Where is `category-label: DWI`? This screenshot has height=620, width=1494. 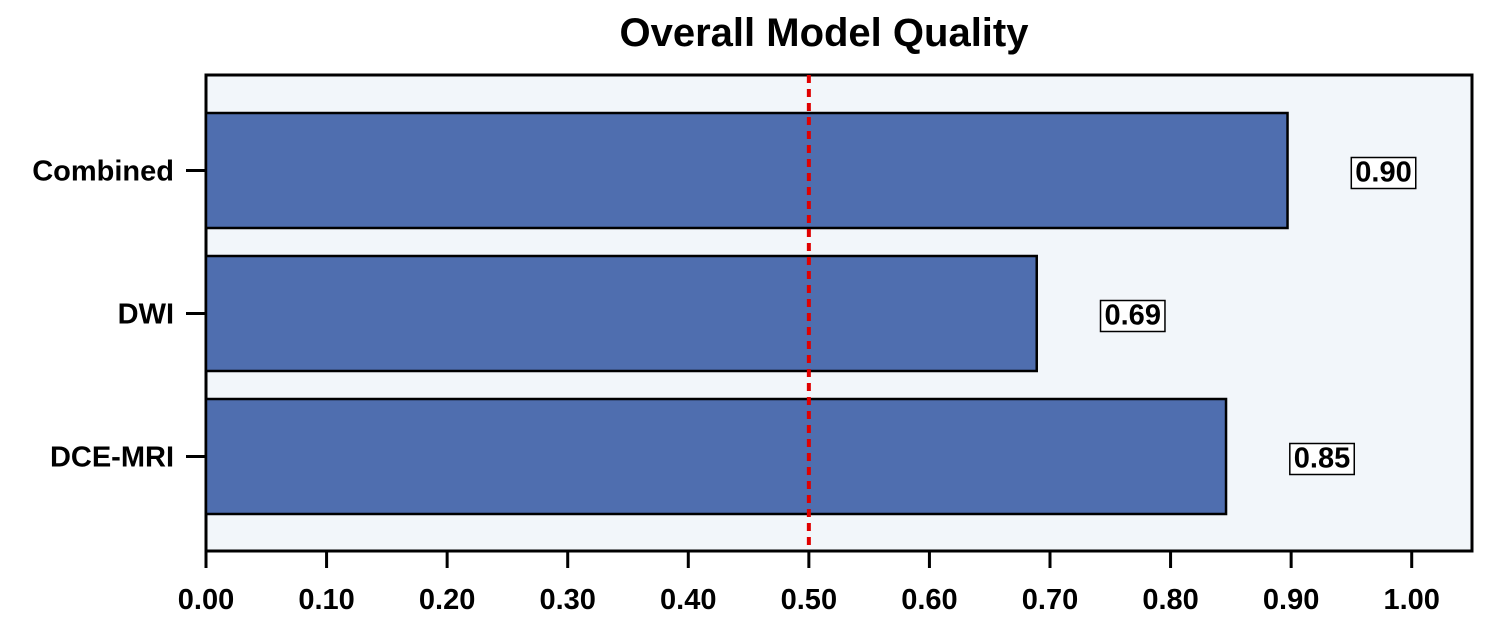
category-label: DWI is located at coordinates (146, 315).